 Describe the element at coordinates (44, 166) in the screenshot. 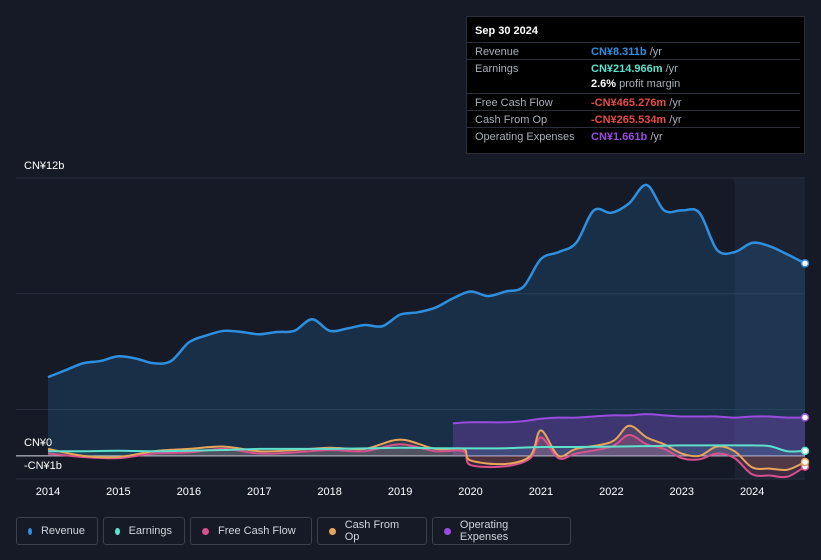

I see `y-axis-top-label: CN¥12b` at that location.